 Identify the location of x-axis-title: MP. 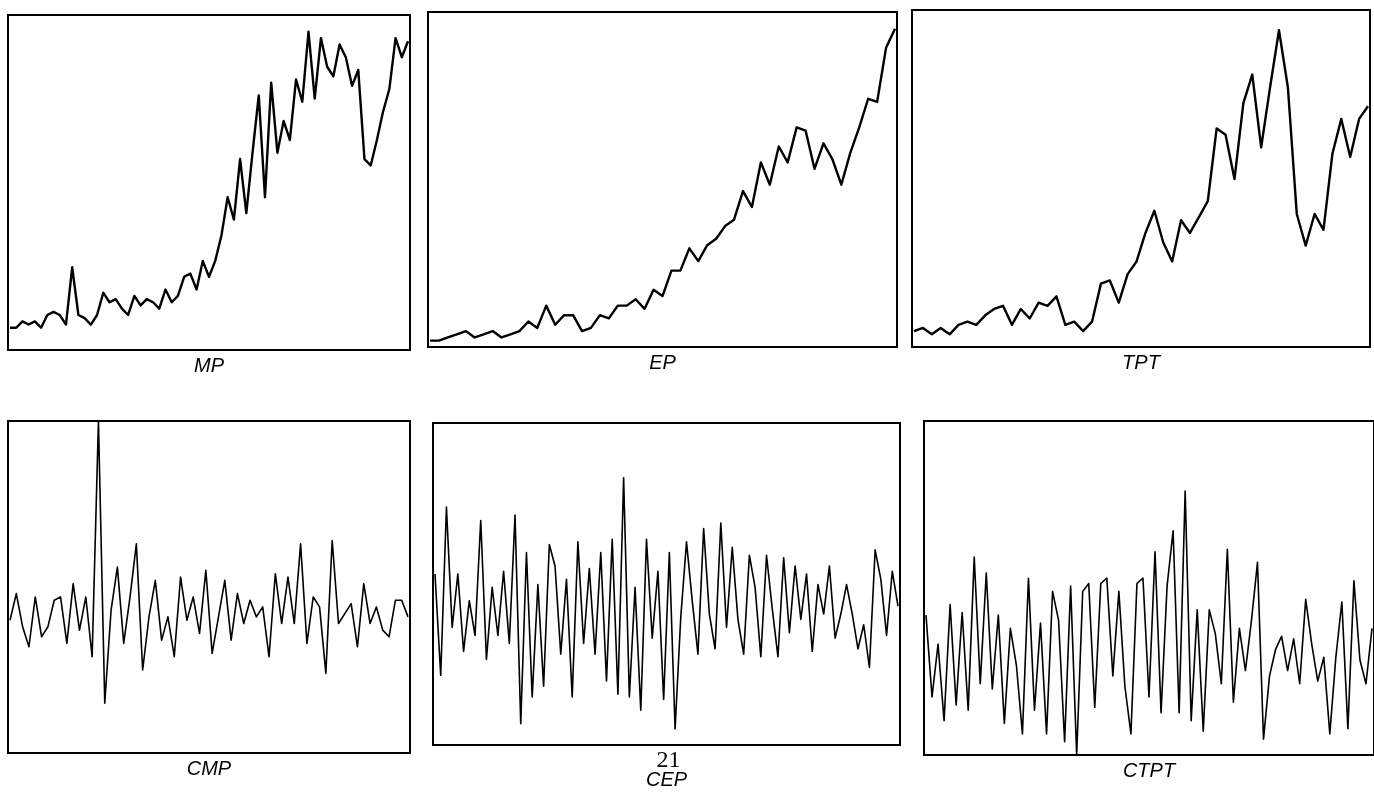
(209, 365).